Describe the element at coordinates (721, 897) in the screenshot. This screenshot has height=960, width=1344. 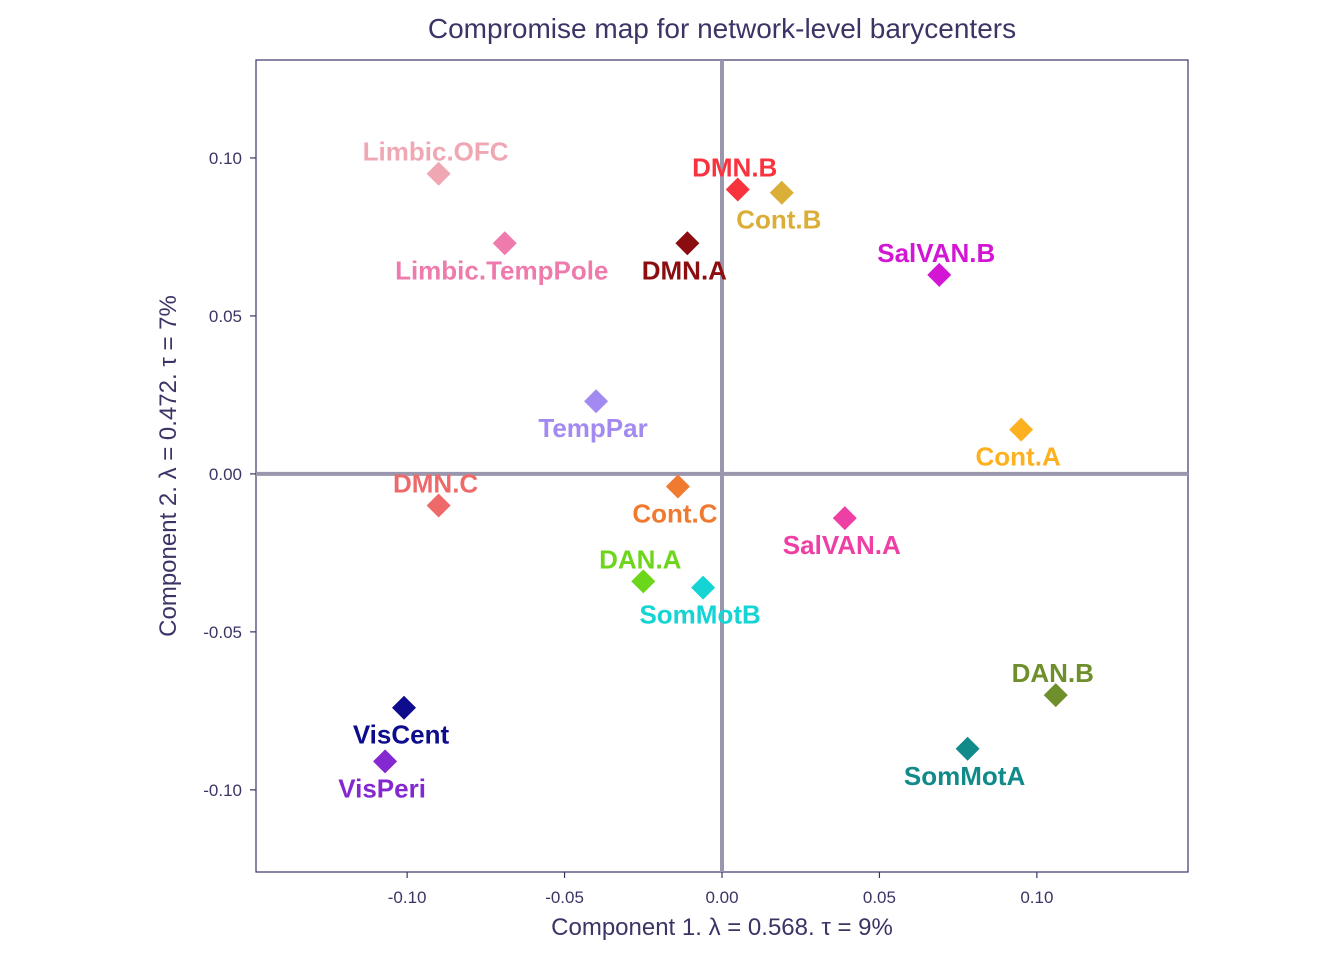
I see `x-tick-label: 0.00` at that location.